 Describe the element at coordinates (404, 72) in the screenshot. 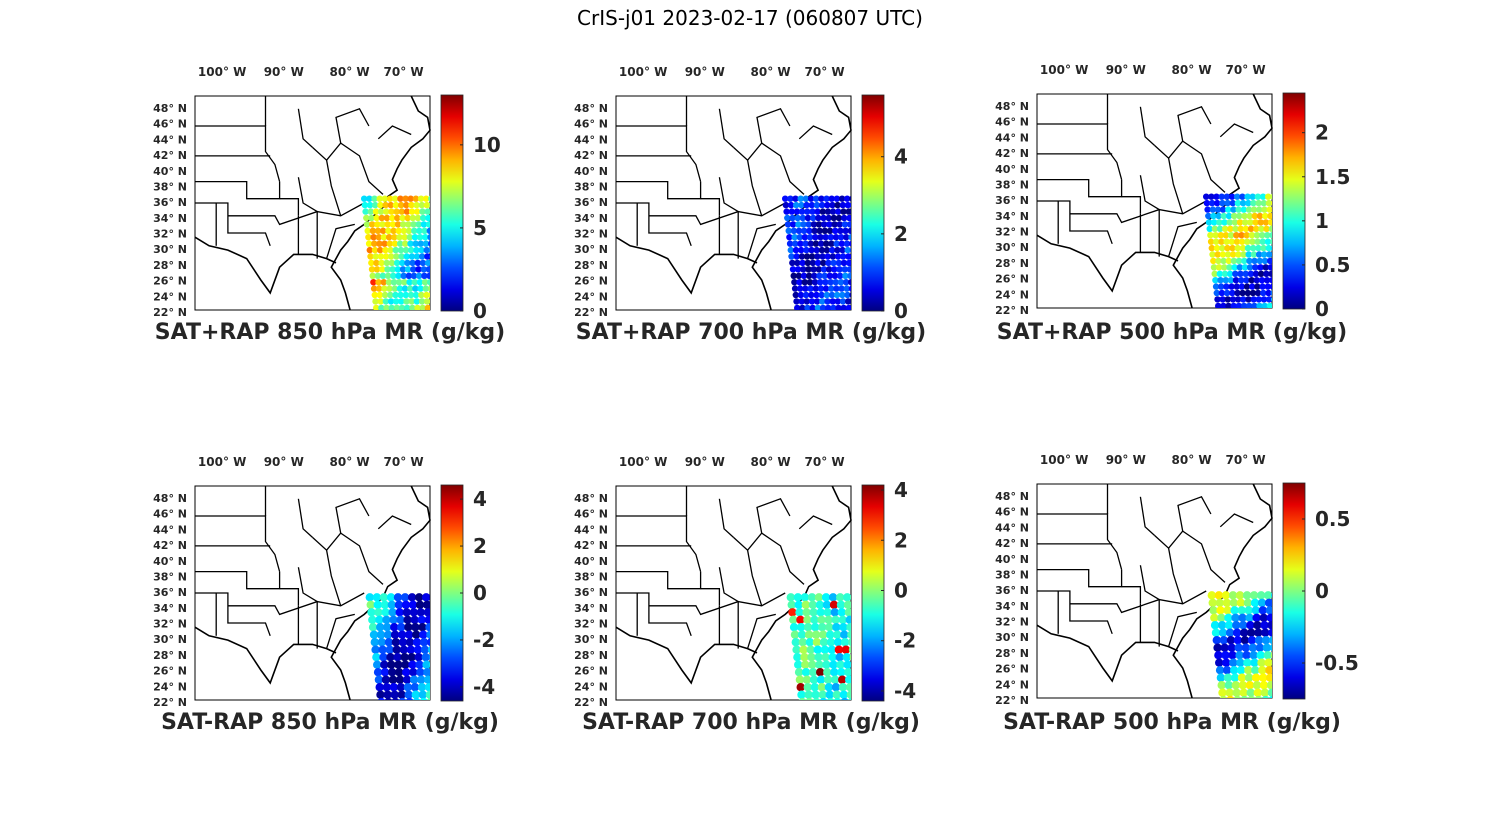

I see `lon-label: 70° W` at that location.